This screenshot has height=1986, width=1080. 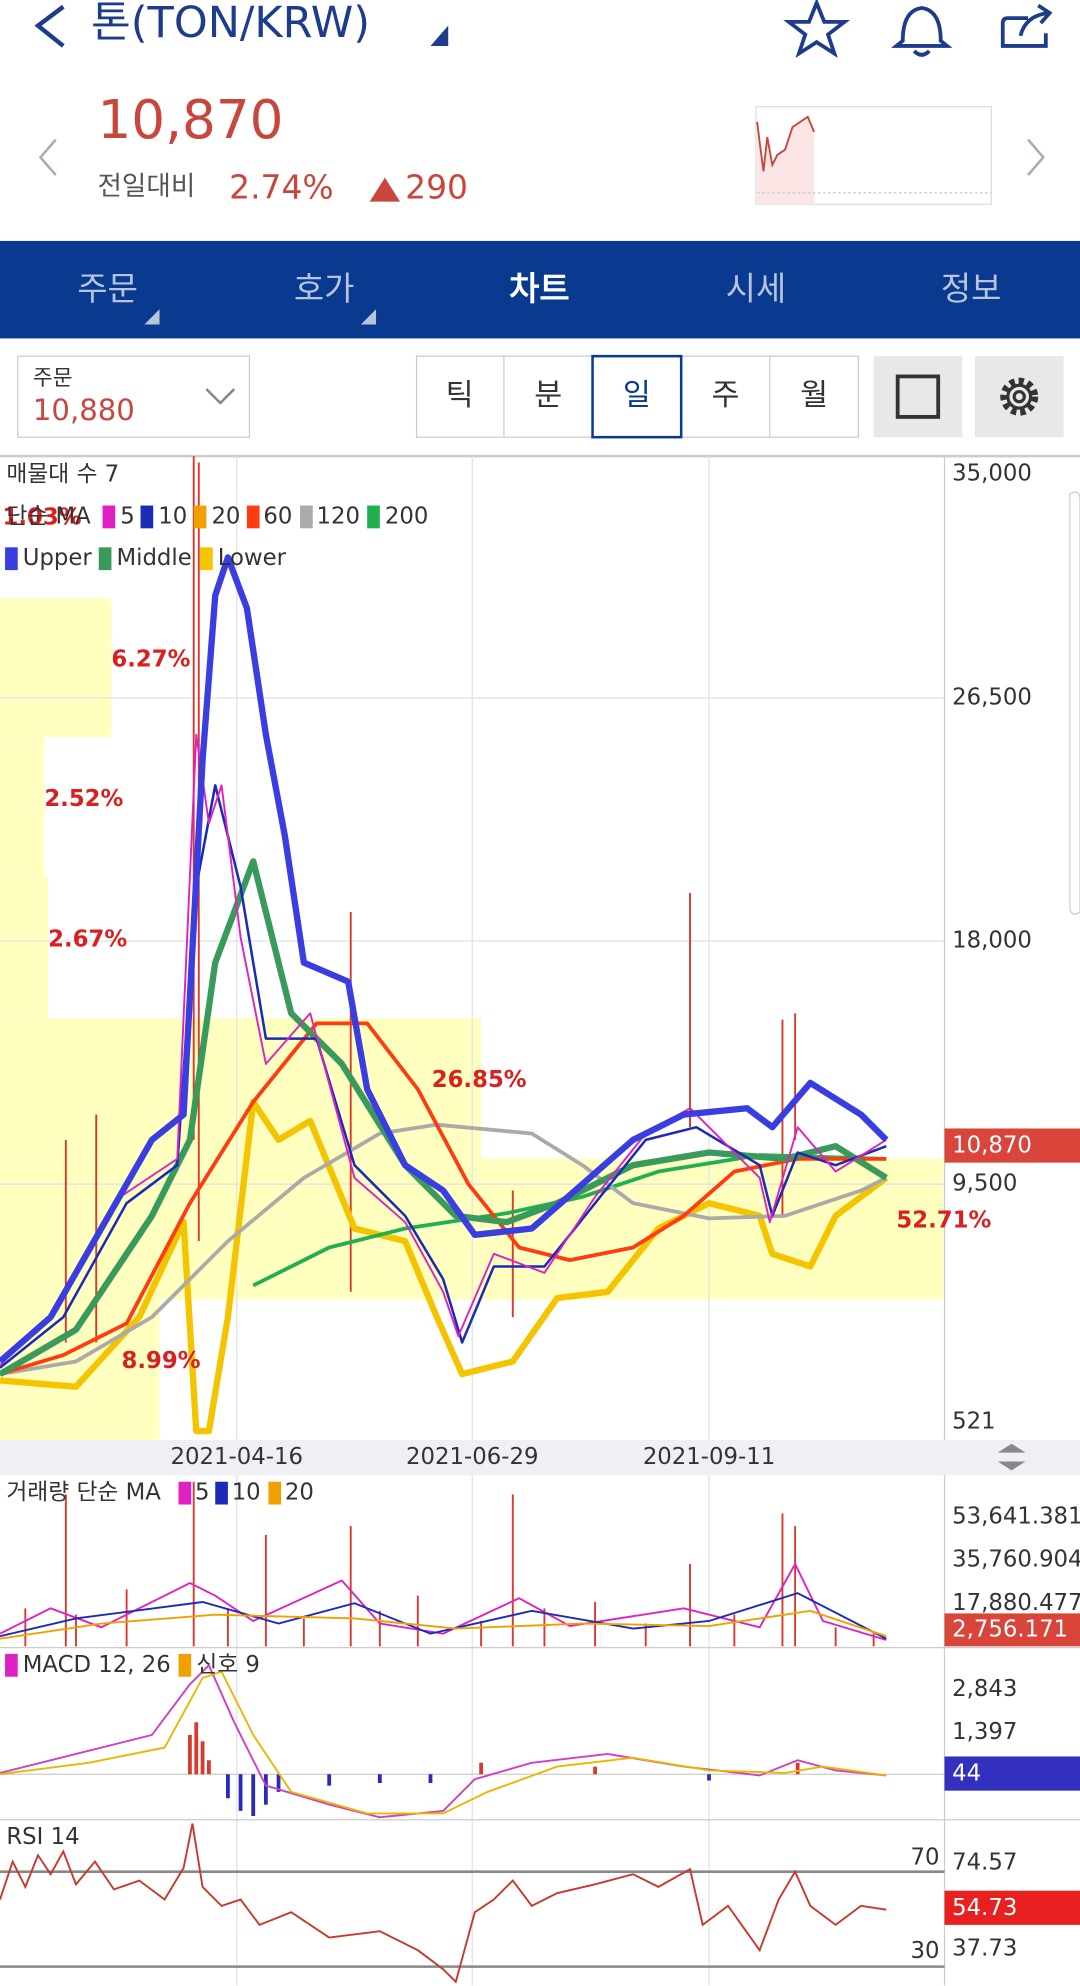 I want to click on profile-pct: 26.85%, so click(x=479, y=1080).